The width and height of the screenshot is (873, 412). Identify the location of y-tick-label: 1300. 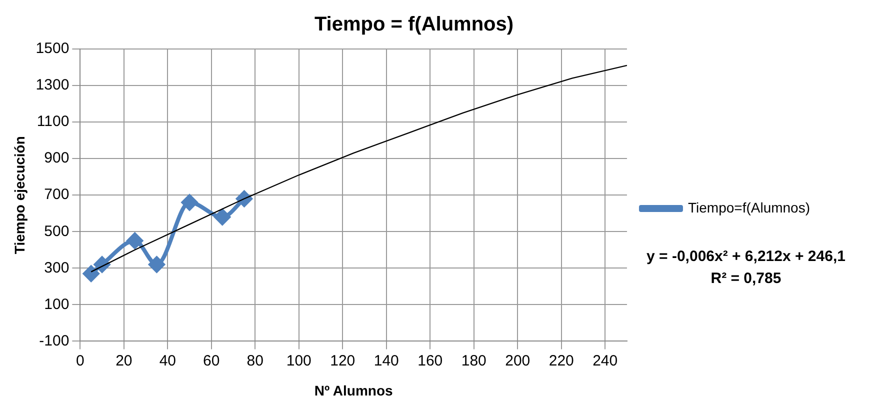
(53, 85).